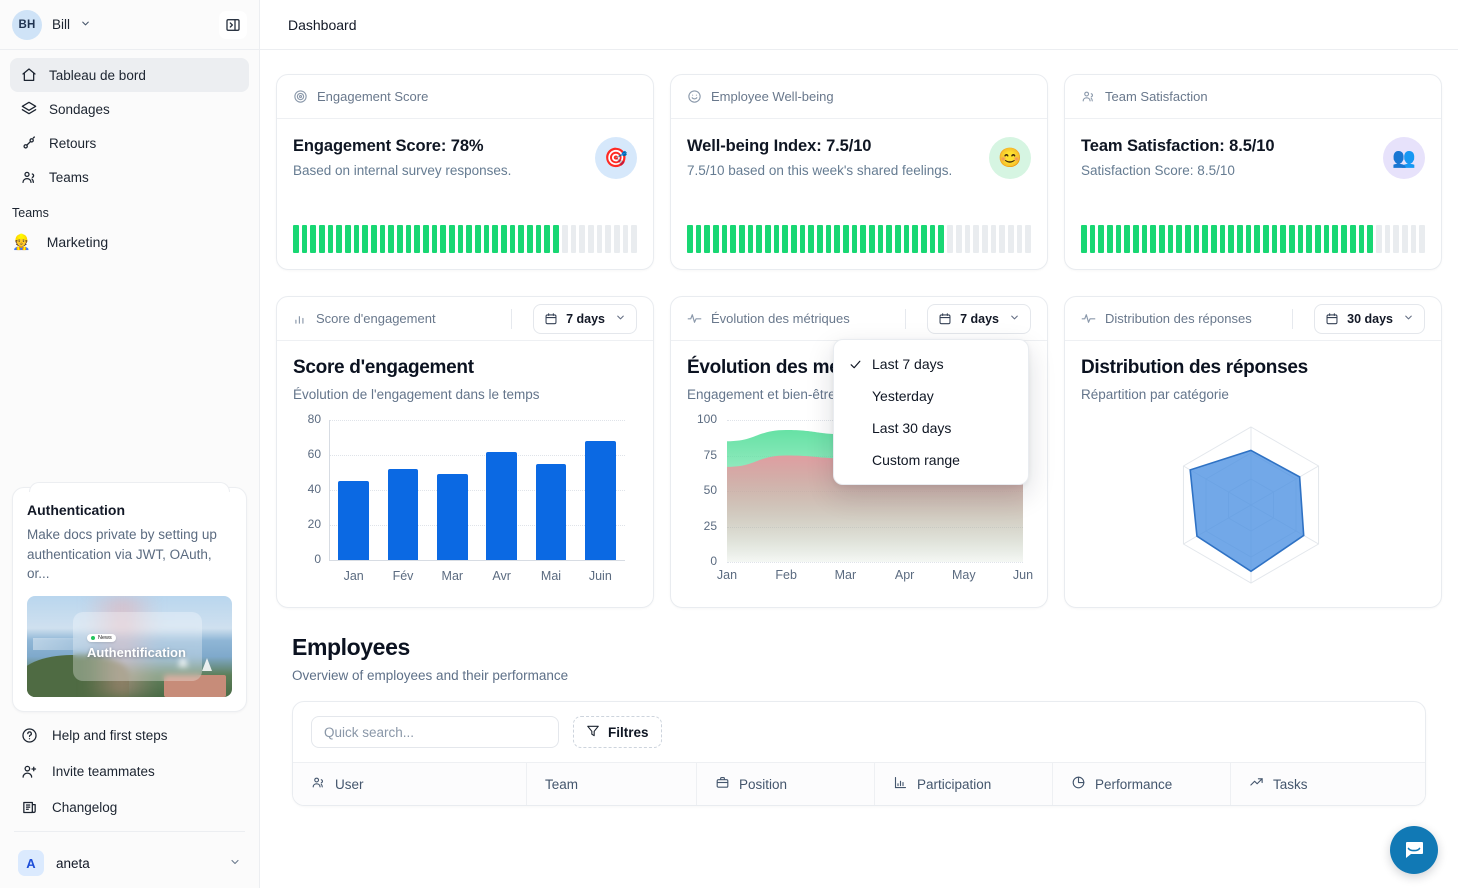 This screenshot has height=888, width=1458. Describe the element at coordinates (906, 318) in the screenshot. I see `header-divider` at that location.